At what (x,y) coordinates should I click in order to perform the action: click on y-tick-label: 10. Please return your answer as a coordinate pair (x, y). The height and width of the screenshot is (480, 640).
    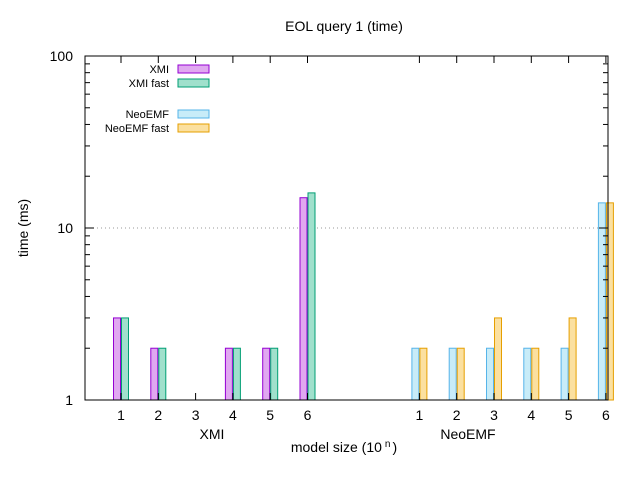
    Looking at the image, I should click on (65, 228).